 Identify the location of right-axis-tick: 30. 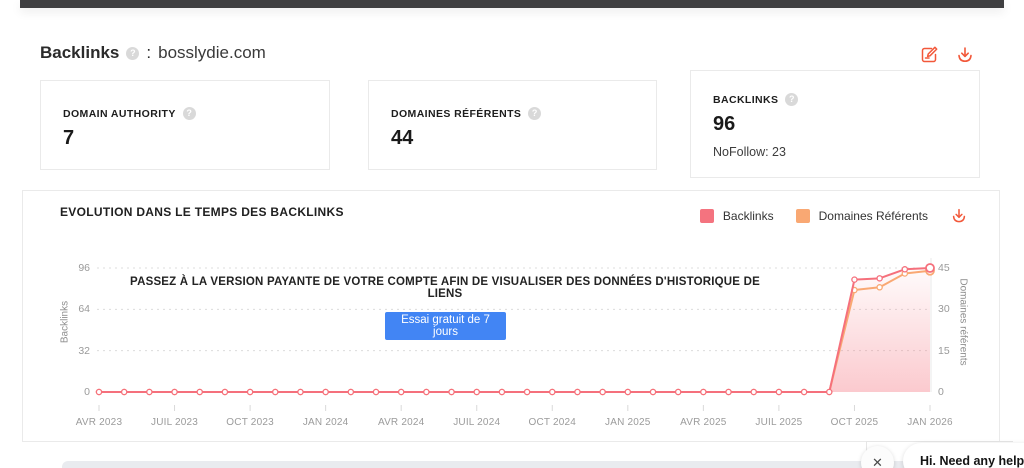
(944, 309).